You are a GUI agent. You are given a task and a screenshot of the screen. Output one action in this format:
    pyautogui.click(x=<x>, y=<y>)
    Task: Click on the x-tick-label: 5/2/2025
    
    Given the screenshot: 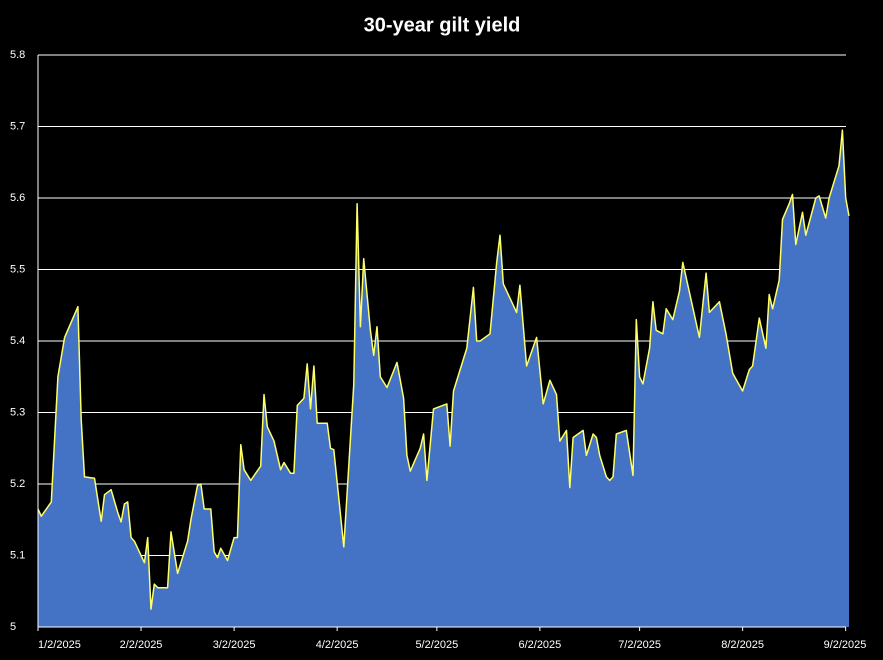 What is the action you would take?
    pyautogui.click(x=436, y=645)
    